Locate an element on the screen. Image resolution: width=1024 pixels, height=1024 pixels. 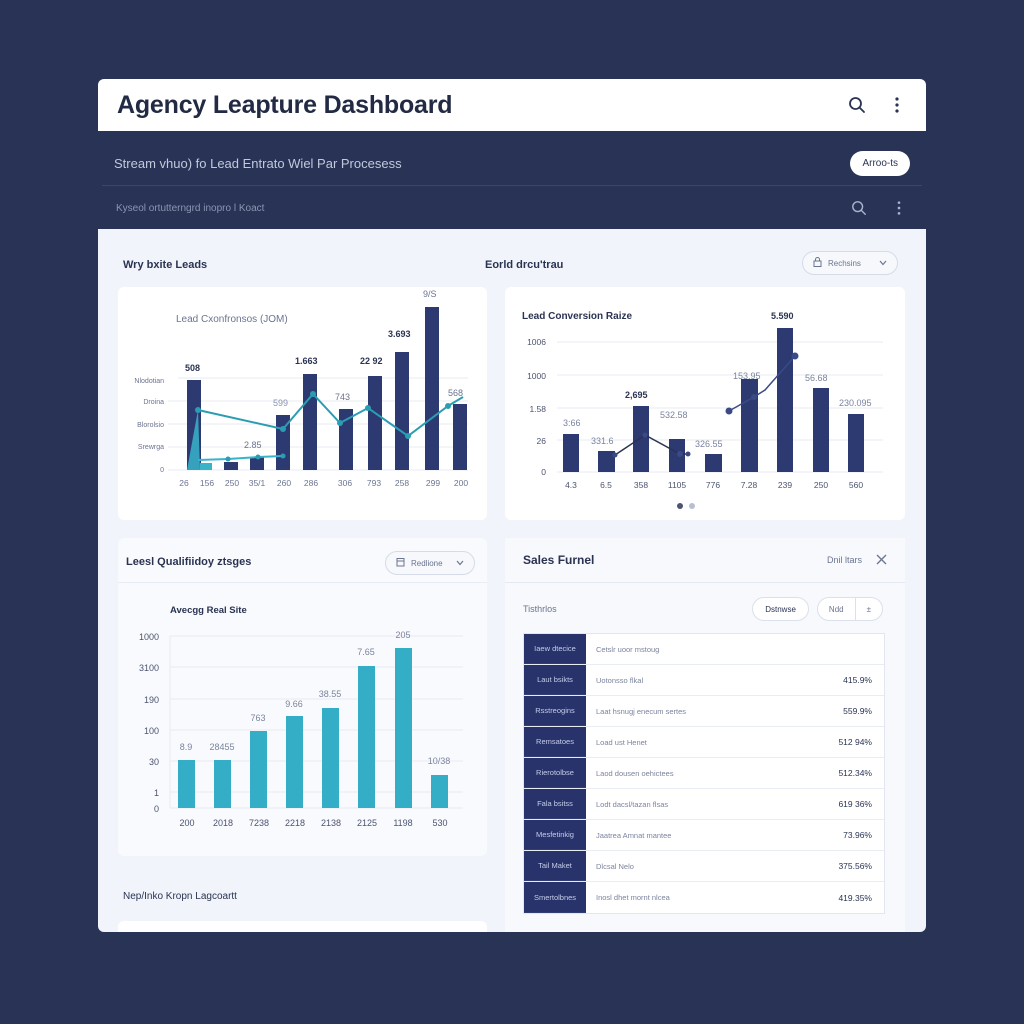
filter-dropdown: Rechsins is located at coordinates (850, 263).